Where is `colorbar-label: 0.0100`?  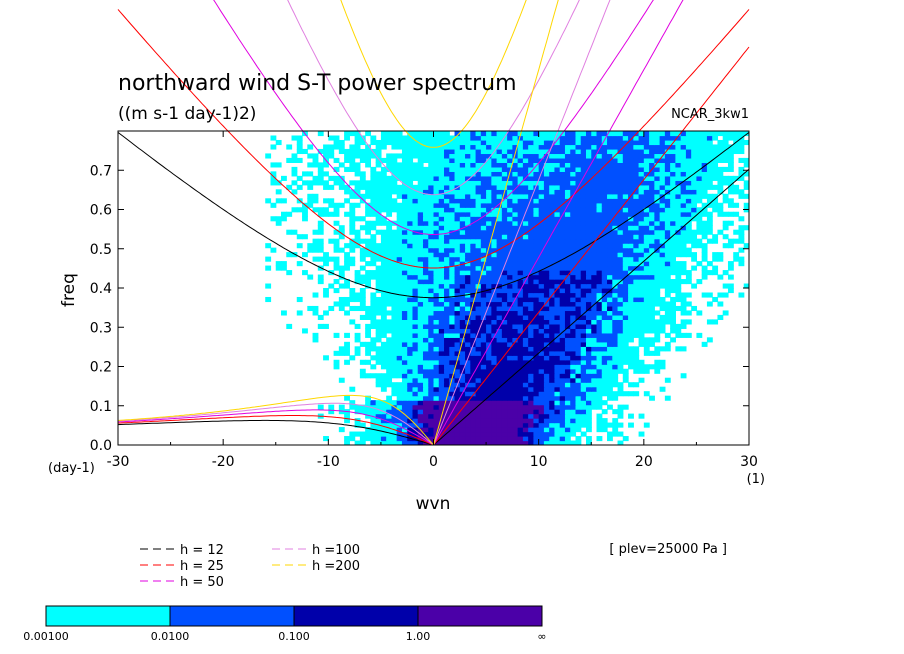
colorbar-label: 0.0100 is located at coordinates (170, 636).